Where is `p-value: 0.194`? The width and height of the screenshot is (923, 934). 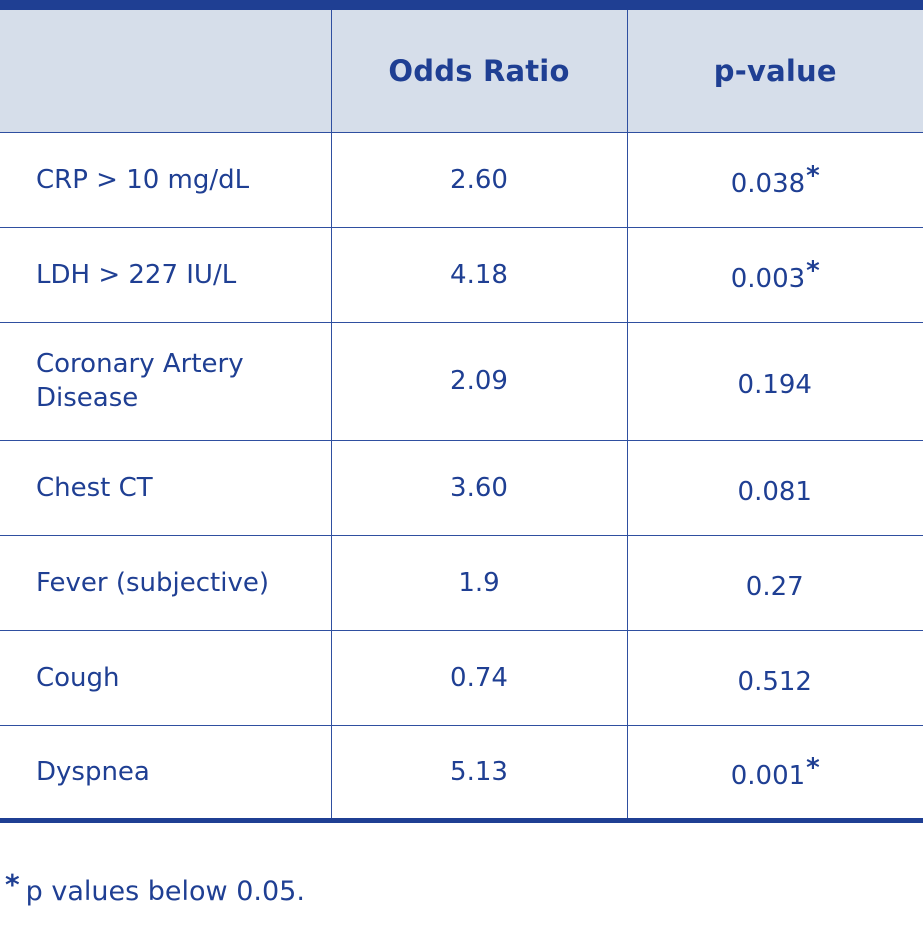
p-value: 0.194 is located at coordinates (774, 385).